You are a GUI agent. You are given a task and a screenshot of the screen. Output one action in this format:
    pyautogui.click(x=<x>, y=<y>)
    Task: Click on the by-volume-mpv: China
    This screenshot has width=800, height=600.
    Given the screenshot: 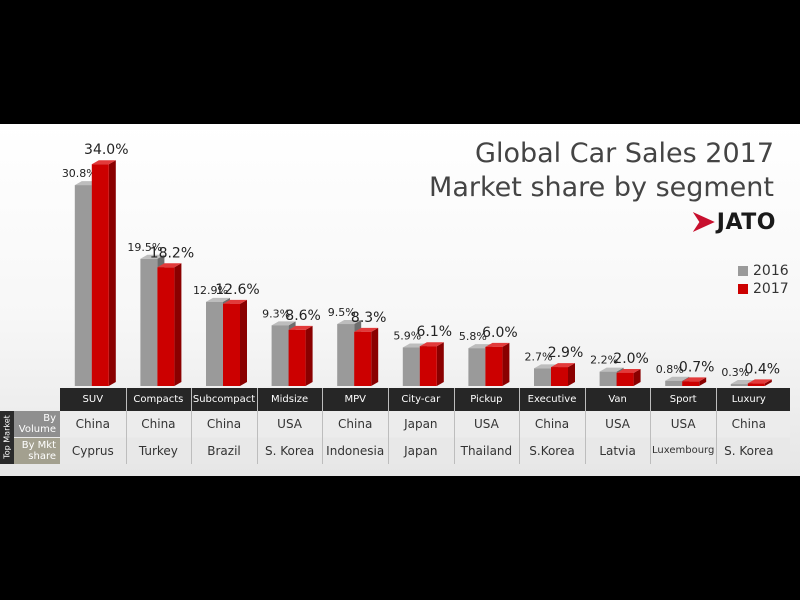 What is the action you would take?
    pyautogui.click(x=355, y=424)
    